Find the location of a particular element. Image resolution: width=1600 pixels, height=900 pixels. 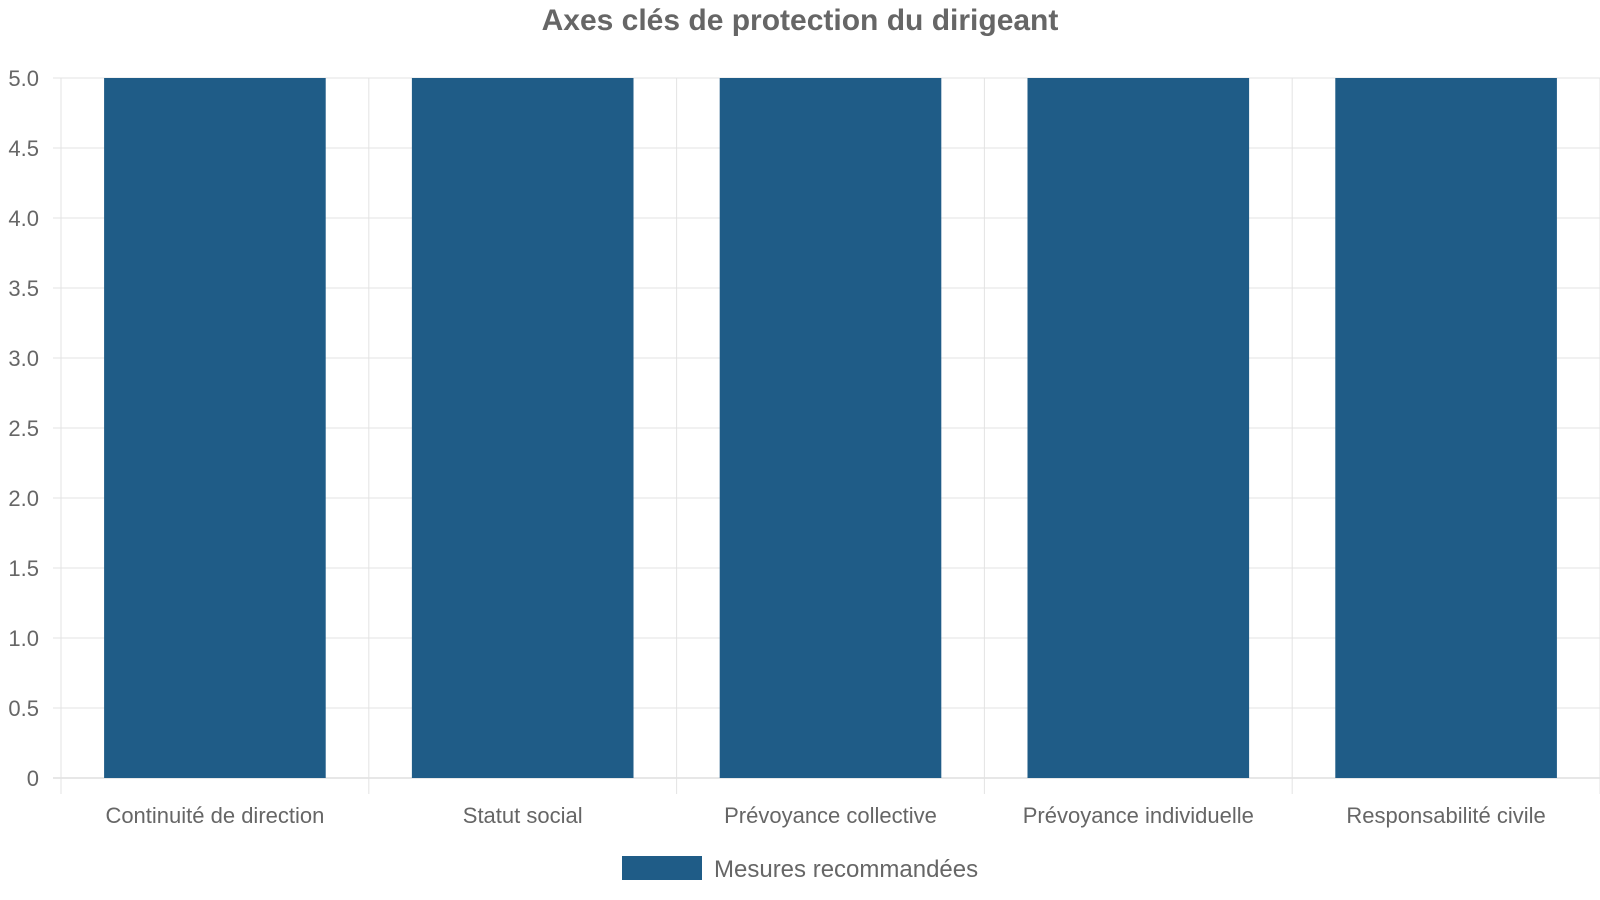

y-tick-label: 1.5 is located at coordinates (23, 568).